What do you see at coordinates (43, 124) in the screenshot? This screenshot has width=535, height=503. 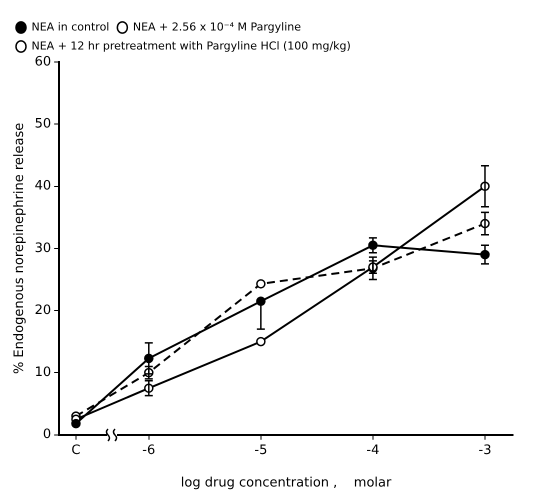 I see `y-tick-label: 50` at bounding box center [43, 124].